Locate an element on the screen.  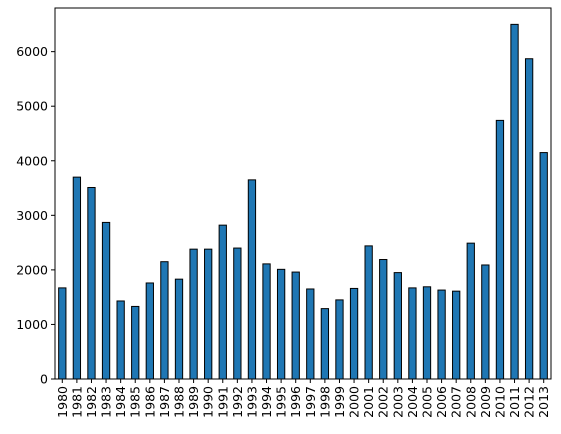
bar-2006 is located at coordinates (441, 334).